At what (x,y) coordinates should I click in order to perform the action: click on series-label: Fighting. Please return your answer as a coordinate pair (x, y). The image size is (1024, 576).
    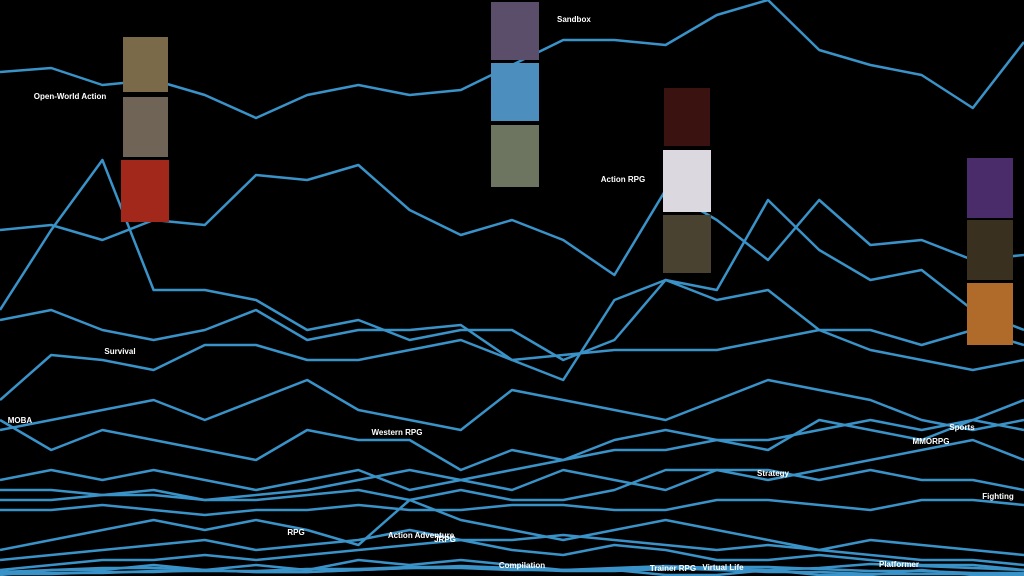
    Looking at the image, I should click on (998, 496).